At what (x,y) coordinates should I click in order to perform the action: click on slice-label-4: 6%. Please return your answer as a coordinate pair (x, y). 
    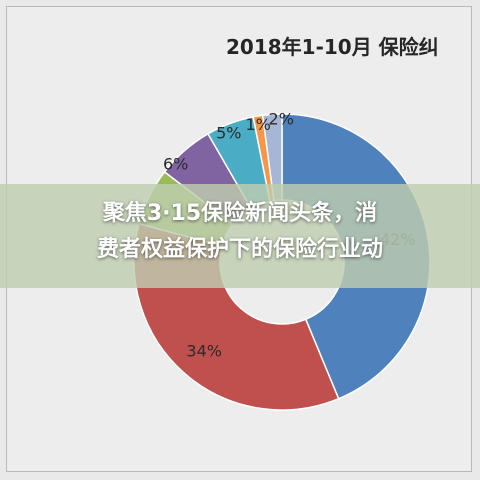
    Looking at the image, I should click on (175, 163).